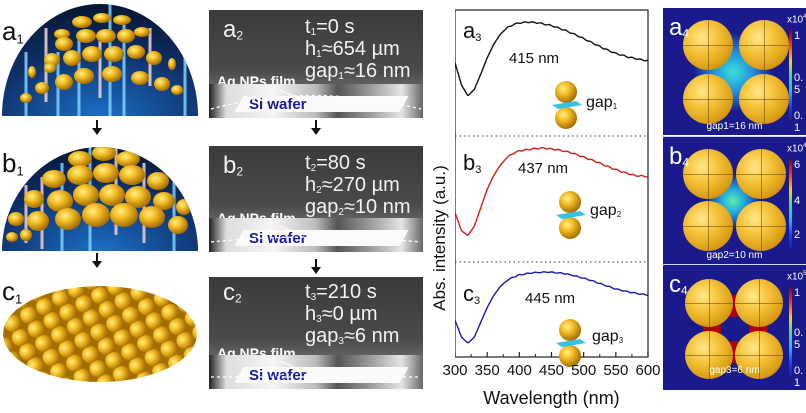 This screenshot has height=413, width=806. Describe the element at coordinates (734, 255) in the screenshot. I see `gap-caption: gap2=10 nm` at that location.